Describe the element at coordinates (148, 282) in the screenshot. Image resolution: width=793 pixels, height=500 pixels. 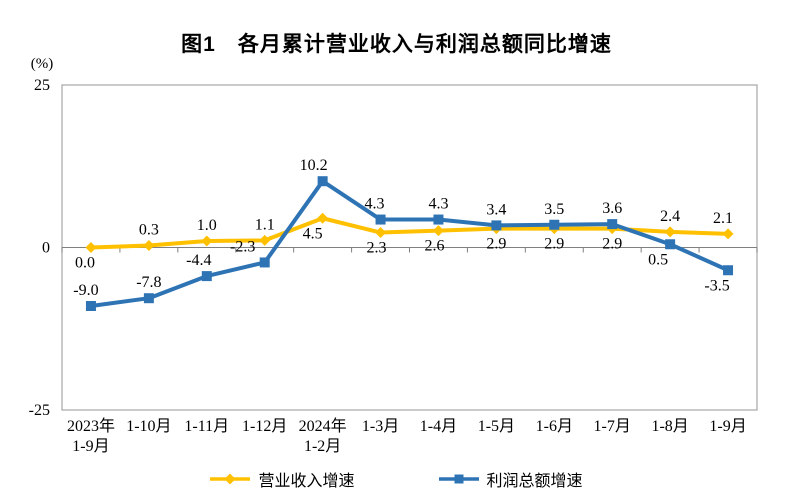
I see `profit-data-label: -7.8` at that location.